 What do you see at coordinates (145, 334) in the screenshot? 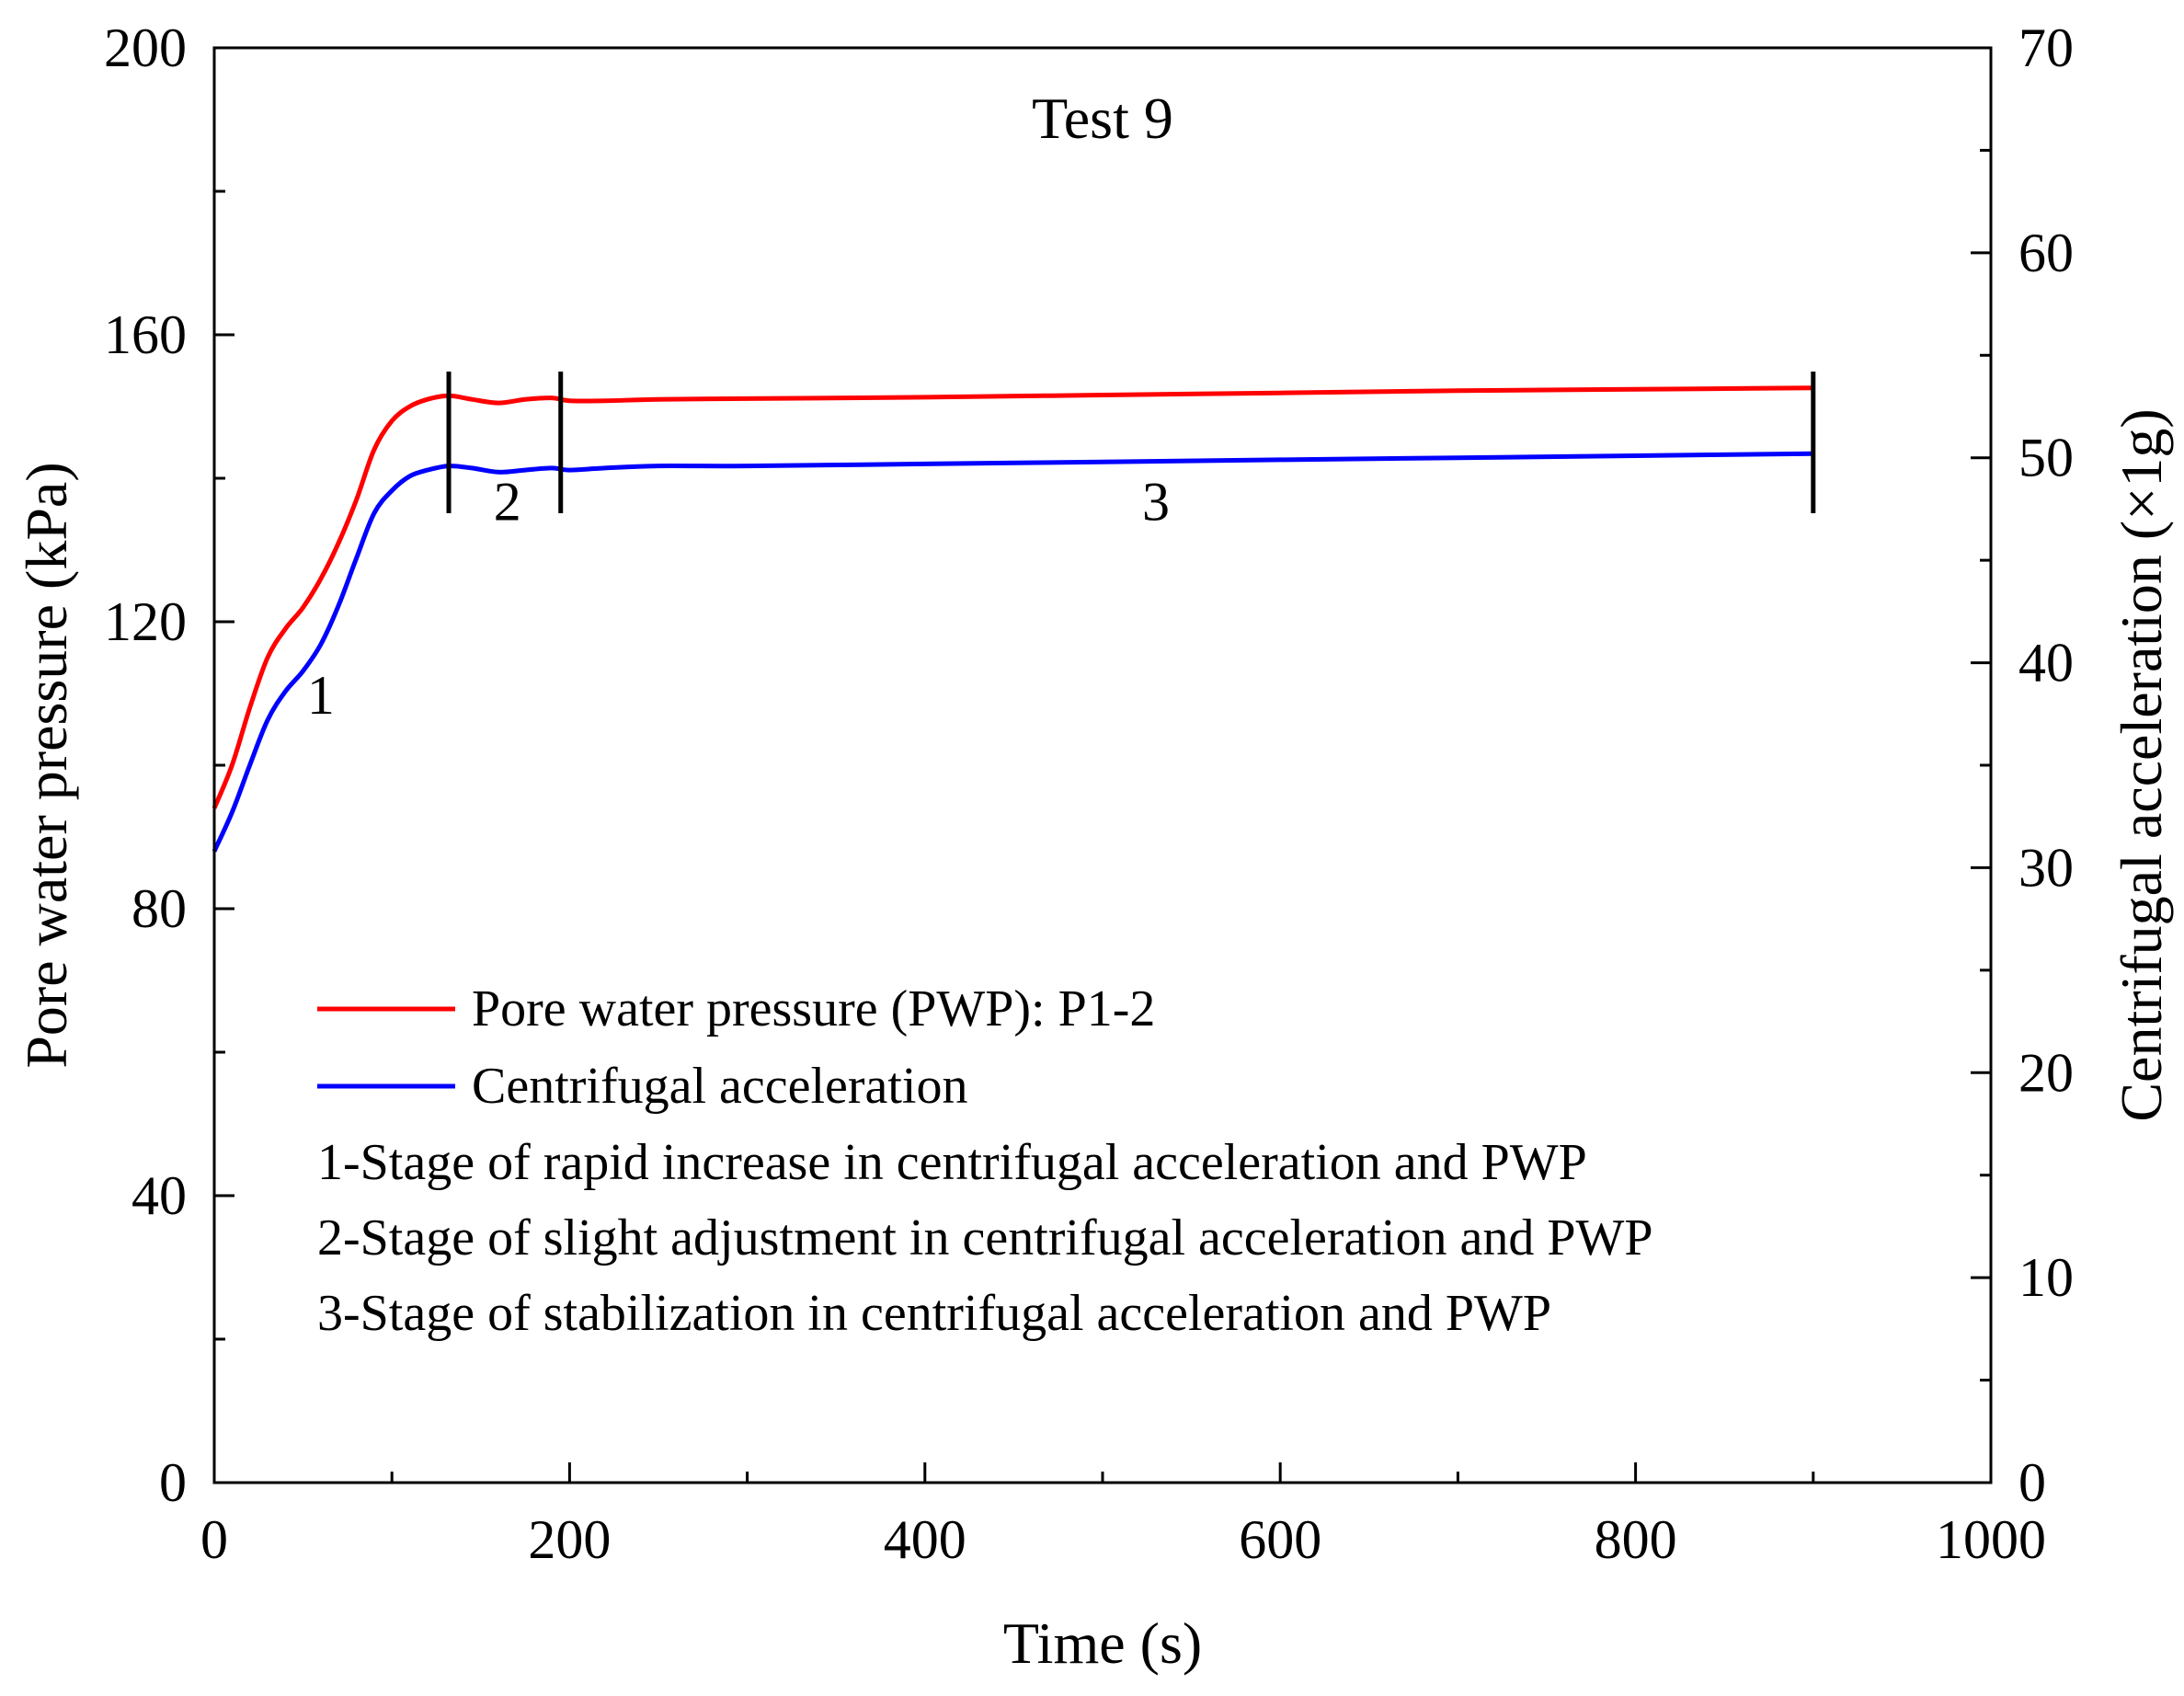
I see `y-tick-label-160: 160` at bounding box center [145, 334].